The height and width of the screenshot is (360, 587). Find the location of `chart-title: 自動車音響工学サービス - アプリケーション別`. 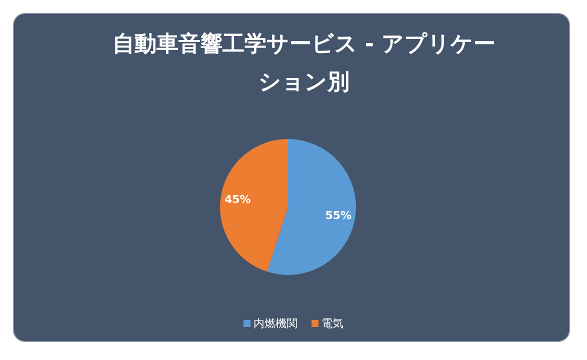

chart-title: 自動車音響工学サービス - アプリケーション別 is located at coordinates (304, 63).